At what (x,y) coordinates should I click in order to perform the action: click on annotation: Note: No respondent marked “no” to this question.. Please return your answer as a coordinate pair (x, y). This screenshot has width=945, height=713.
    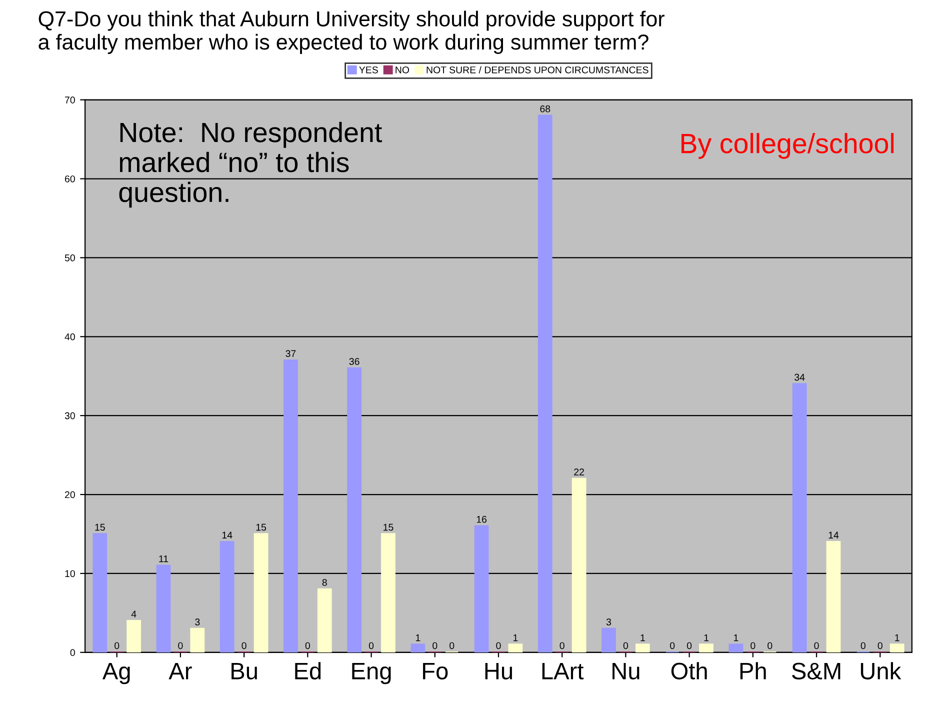
    Looking at the image, I should click on (250, 165).